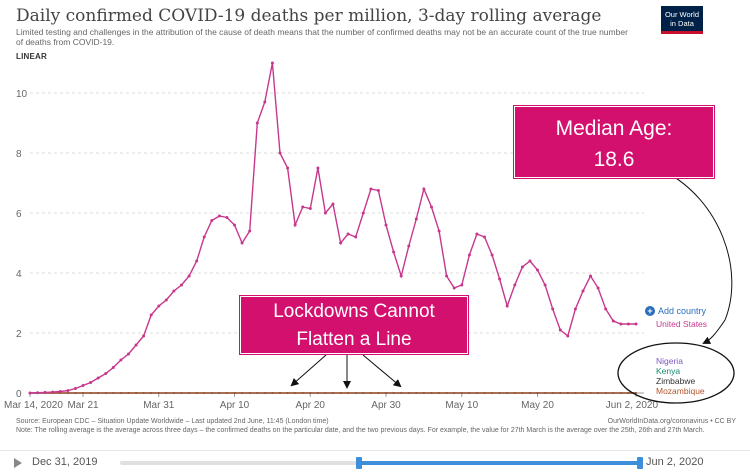  I want to click on lockdown-line-2: Flatten a Line, so click(354, 339).